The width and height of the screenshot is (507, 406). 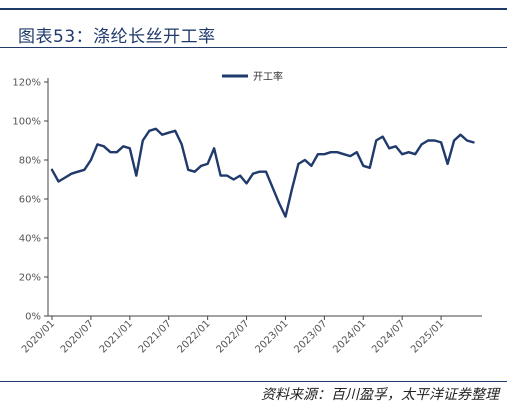 What do you see at coordinates (349, 336) in the screenshot?
I see `x-tick-label: 2024/01` at bounding box center [349, 336].